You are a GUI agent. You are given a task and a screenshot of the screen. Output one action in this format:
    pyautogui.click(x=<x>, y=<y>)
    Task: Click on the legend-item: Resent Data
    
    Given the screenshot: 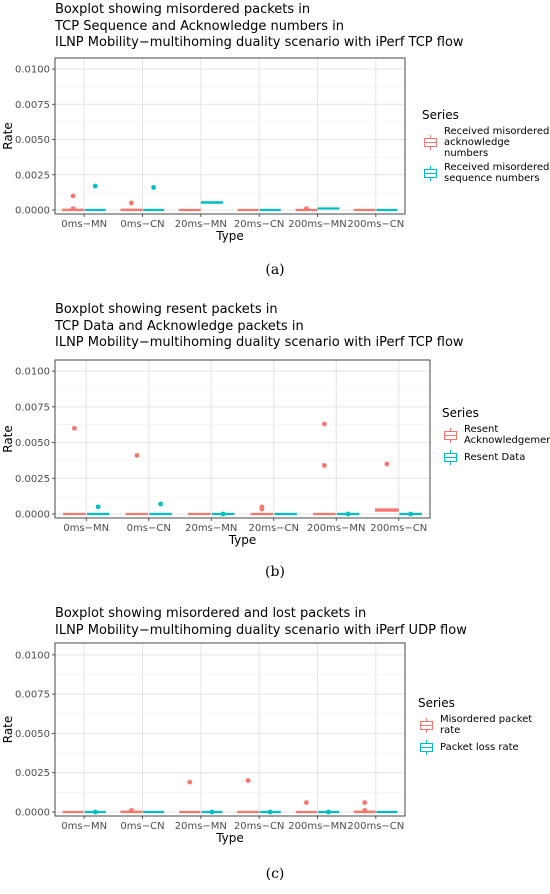 What is the action you would take?
    pyautogui.click(x=496, y=457)
    